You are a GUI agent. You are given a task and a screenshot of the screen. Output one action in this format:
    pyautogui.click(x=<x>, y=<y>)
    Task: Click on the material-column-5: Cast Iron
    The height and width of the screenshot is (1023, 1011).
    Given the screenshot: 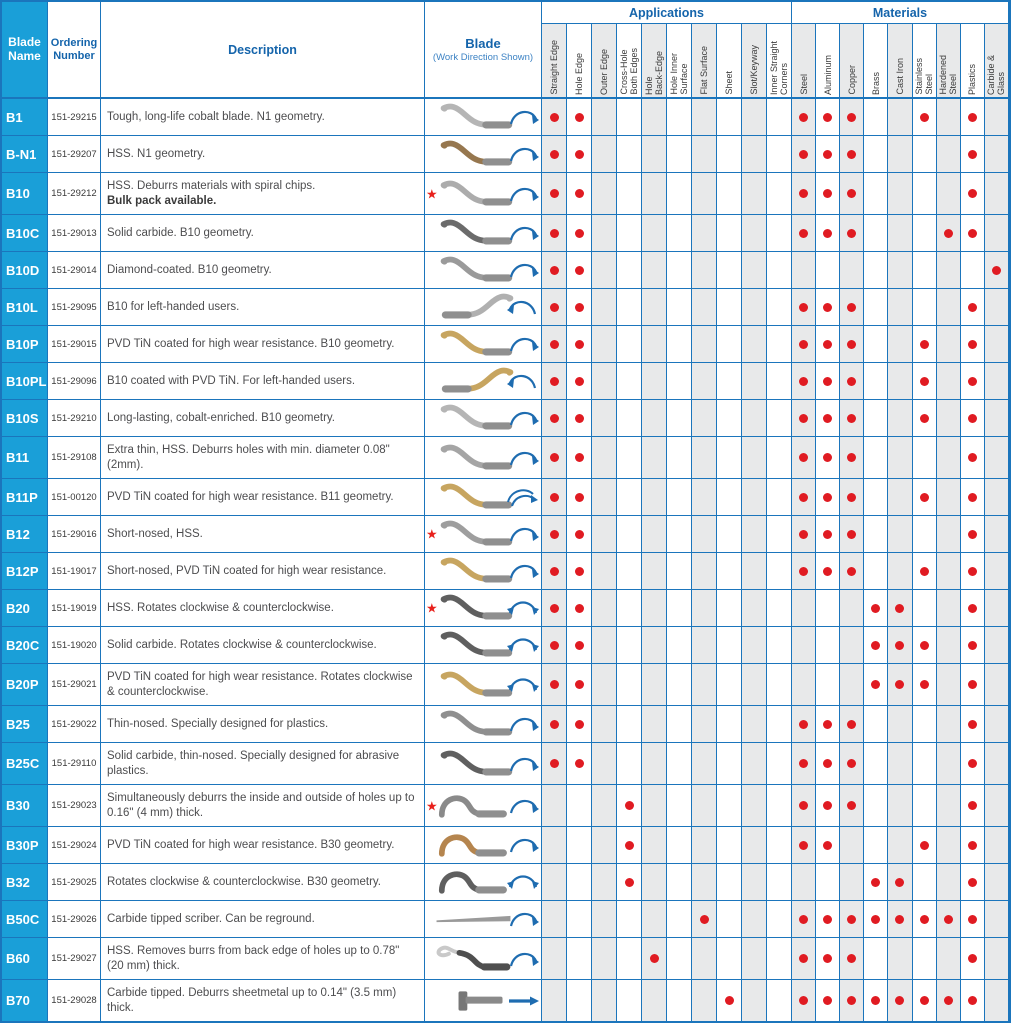 What is the action you would take?
    pyautogui.click(x=900, y=60)
    